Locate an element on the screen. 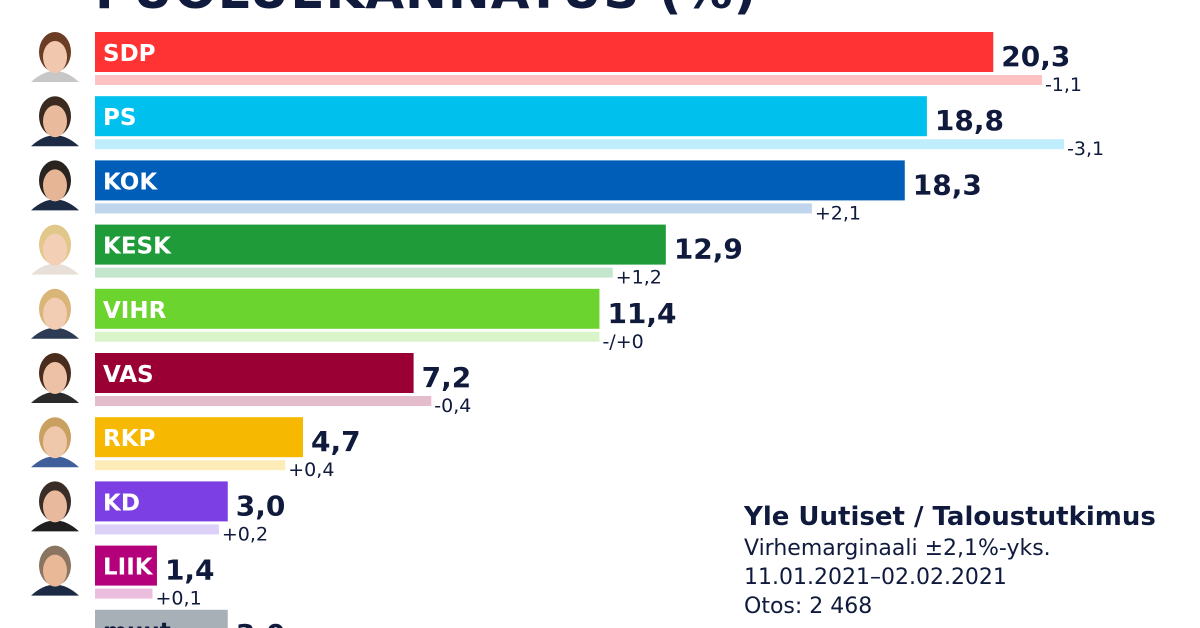  bar-kd is located at coordinates (161, 501).